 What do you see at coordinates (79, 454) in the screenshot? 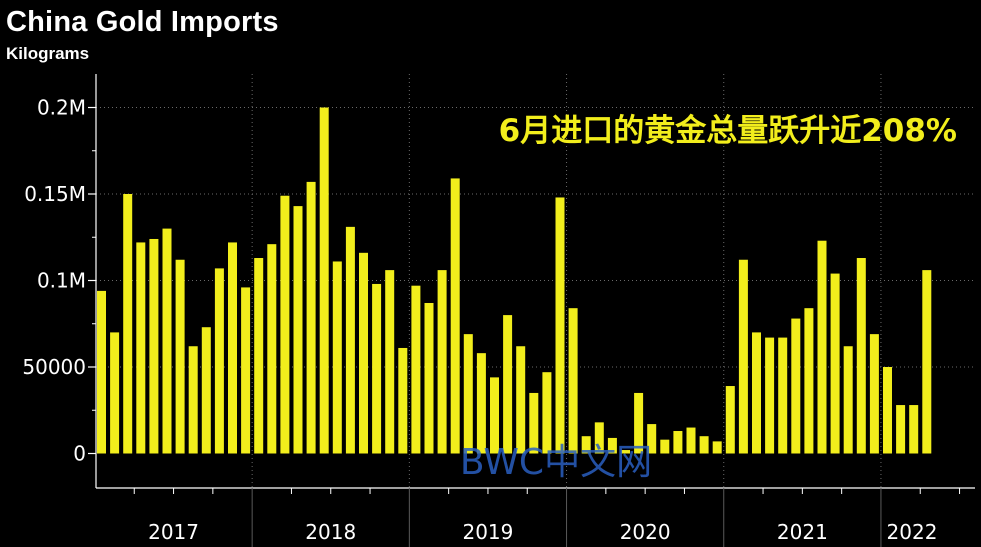
I see `y-tick-label: 0` at bounding box center [79, 454].